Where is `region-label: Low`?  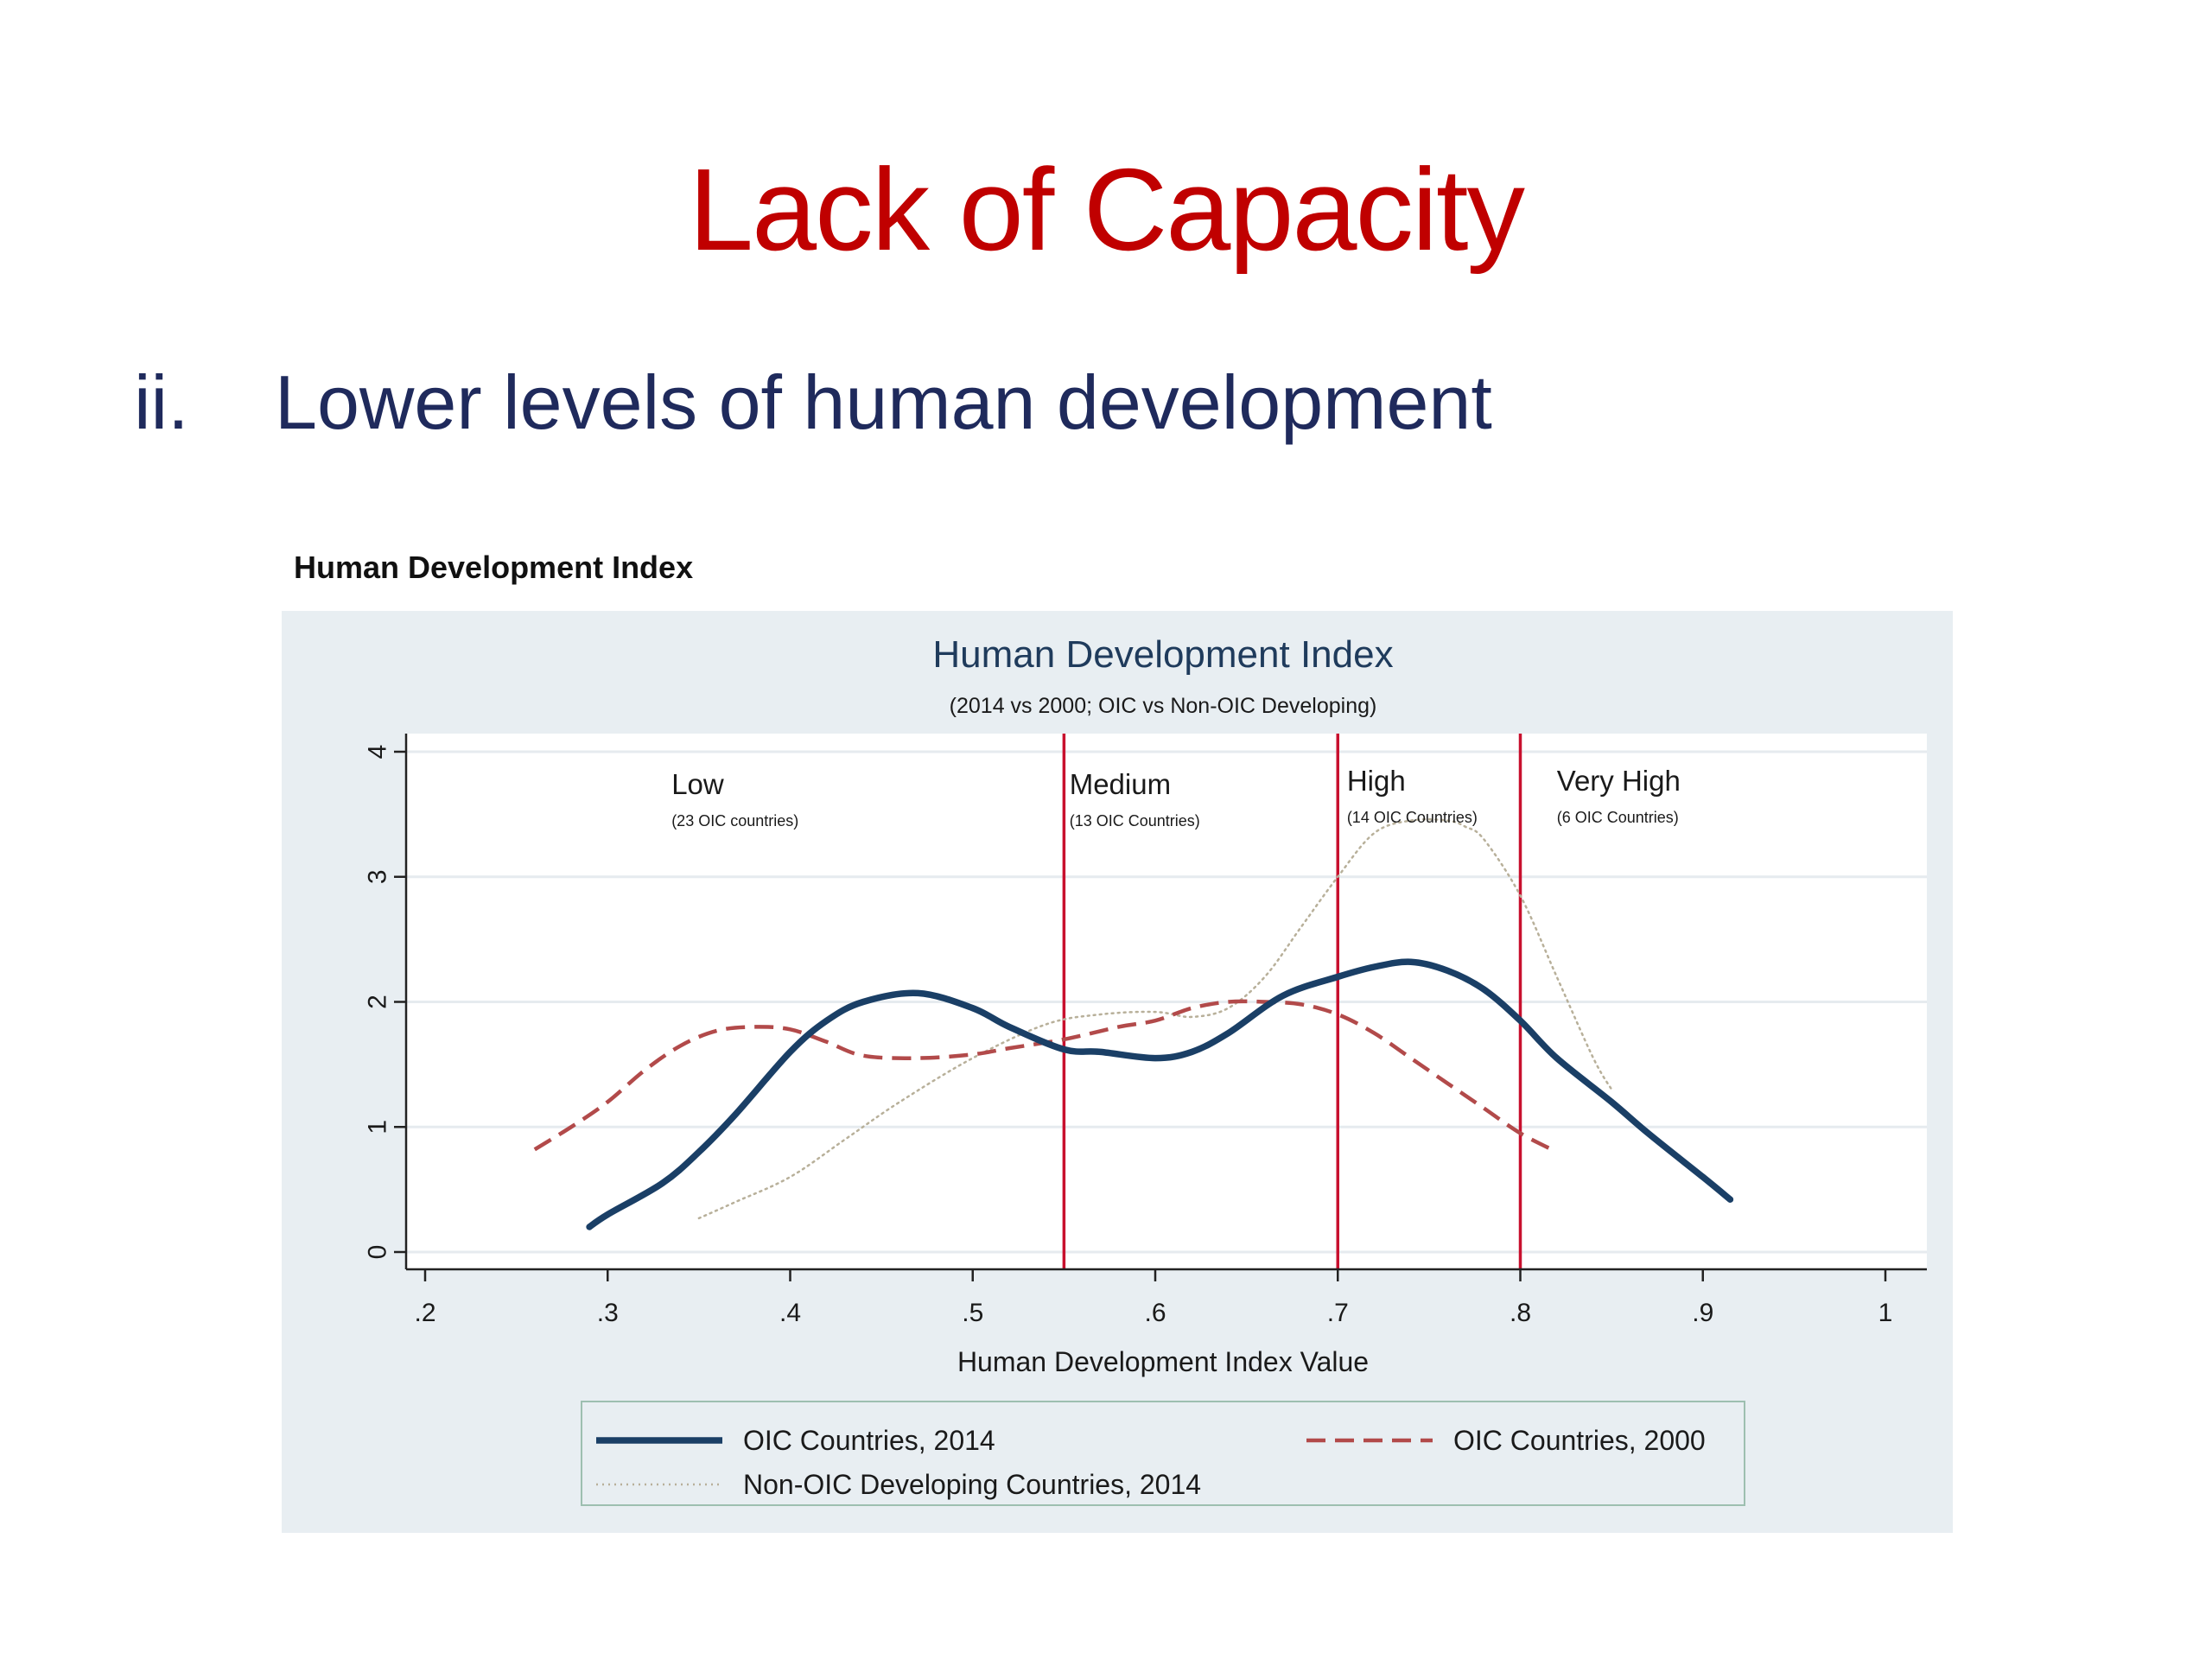 region-label: Low is located at coordinates (697, 784).